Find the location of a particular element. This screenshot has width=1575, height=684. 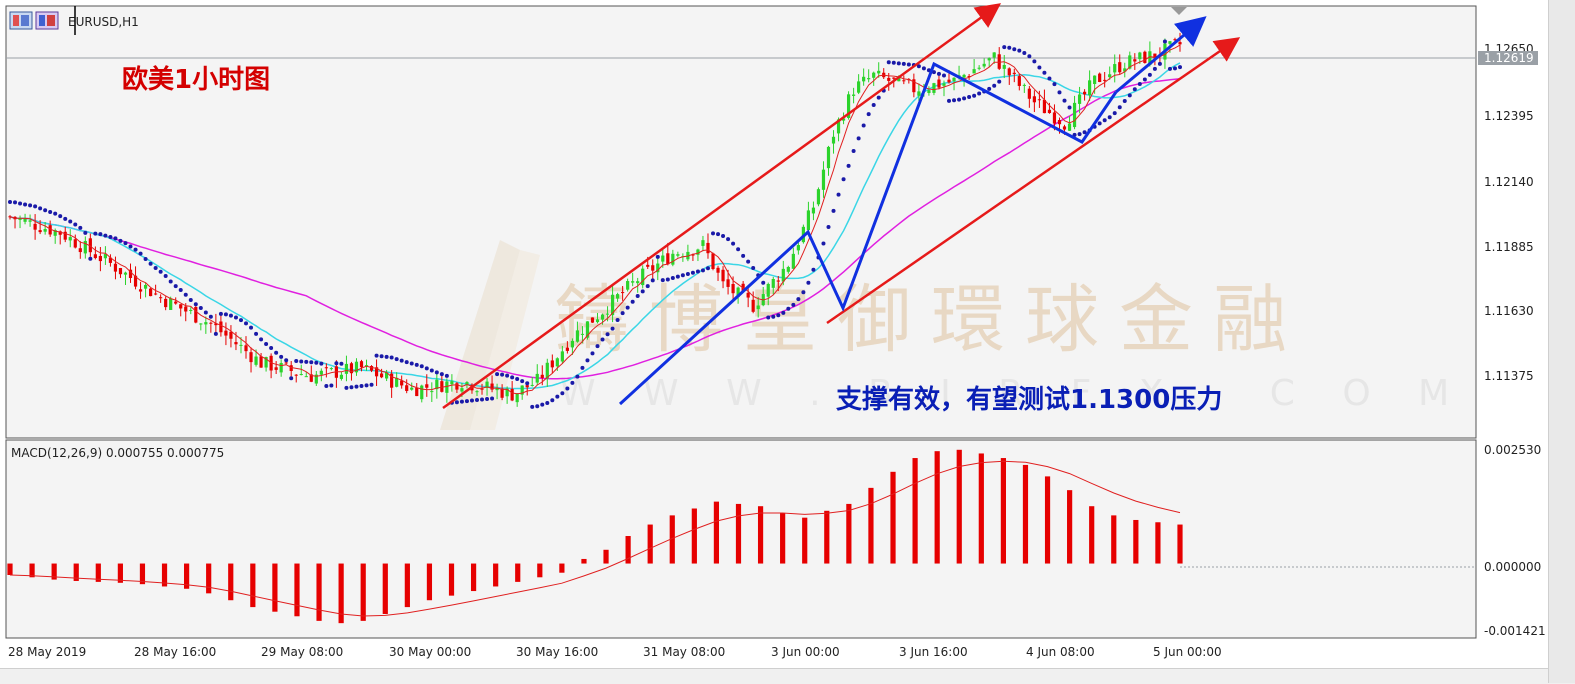

symbol-label: EURUSD,H1 is located at coordinates (103, 22).